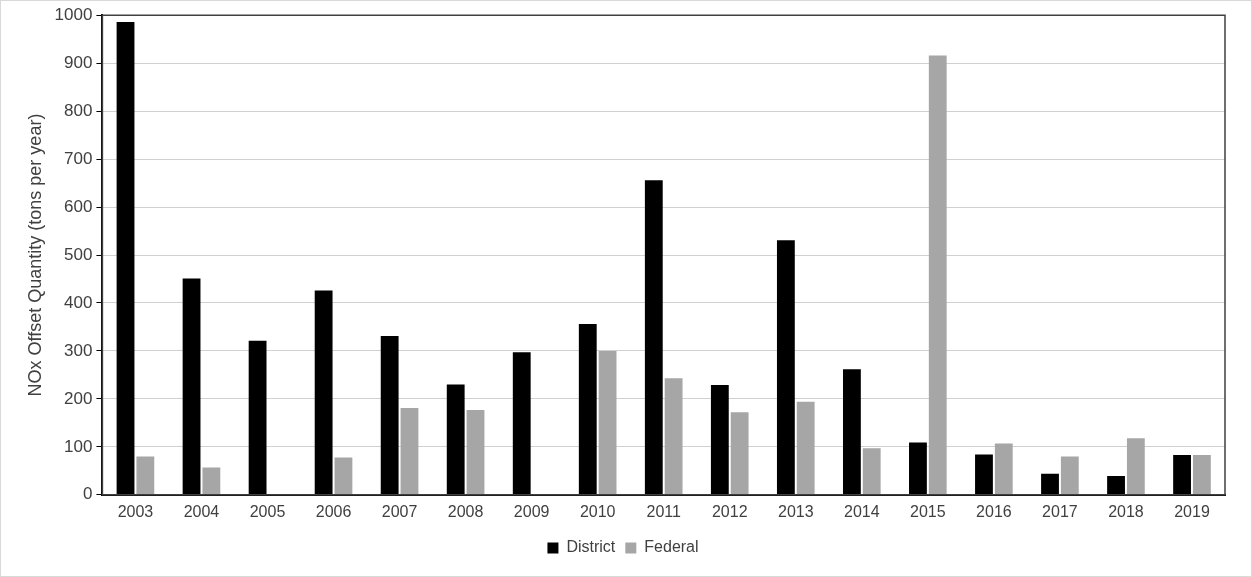 The width and height of the screenshot is (1252, 577). What do you see at coordinates (928, 511) in the screenshot?
I see `x-tick-label: 2015` at bounding box center [928, 511].